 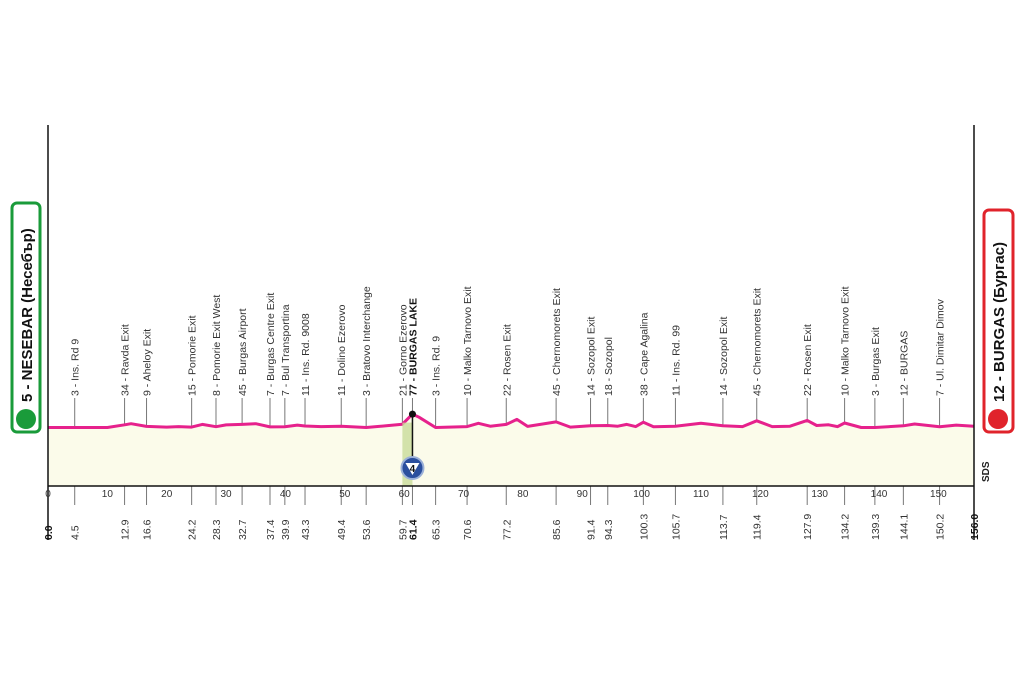 I want to click on waypoint-km-label: 24.2, so click(x=193, y=529).